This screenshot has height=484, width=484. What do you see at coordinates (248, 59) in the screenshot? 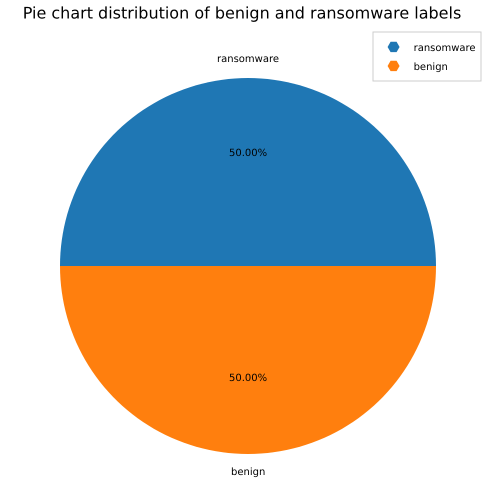
I see `slice-label: ransomware` at bounding box center [248, 59].